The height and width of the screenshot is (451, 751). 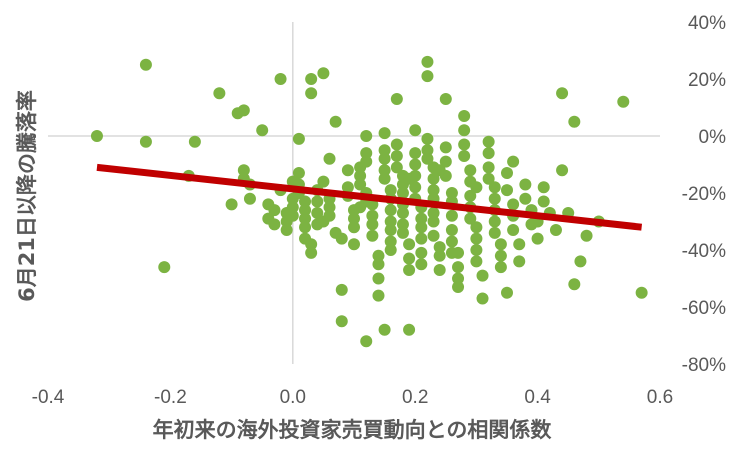 What do you see at coordinates (707, 23) in the screenshot?
I see `y-tick-label: 40%` at bounding box center [707, 23].